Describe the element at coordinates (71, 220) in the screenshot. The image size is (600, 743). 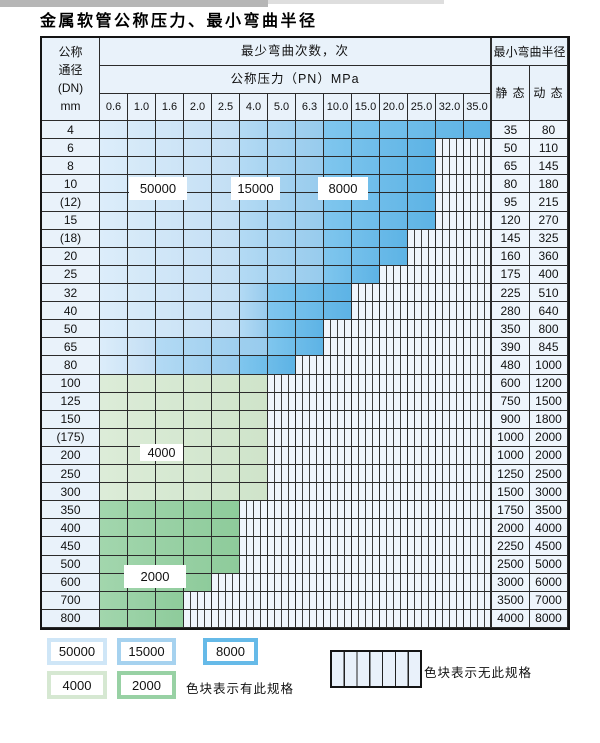
I see `dn-label: 15` at that location.